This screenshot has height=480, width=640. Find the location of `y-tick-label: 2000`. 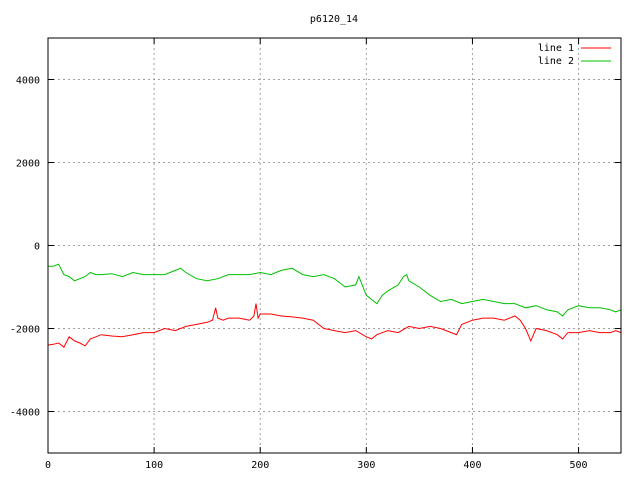

y-tick-label: 2000 is located at coordinates (28, 164).